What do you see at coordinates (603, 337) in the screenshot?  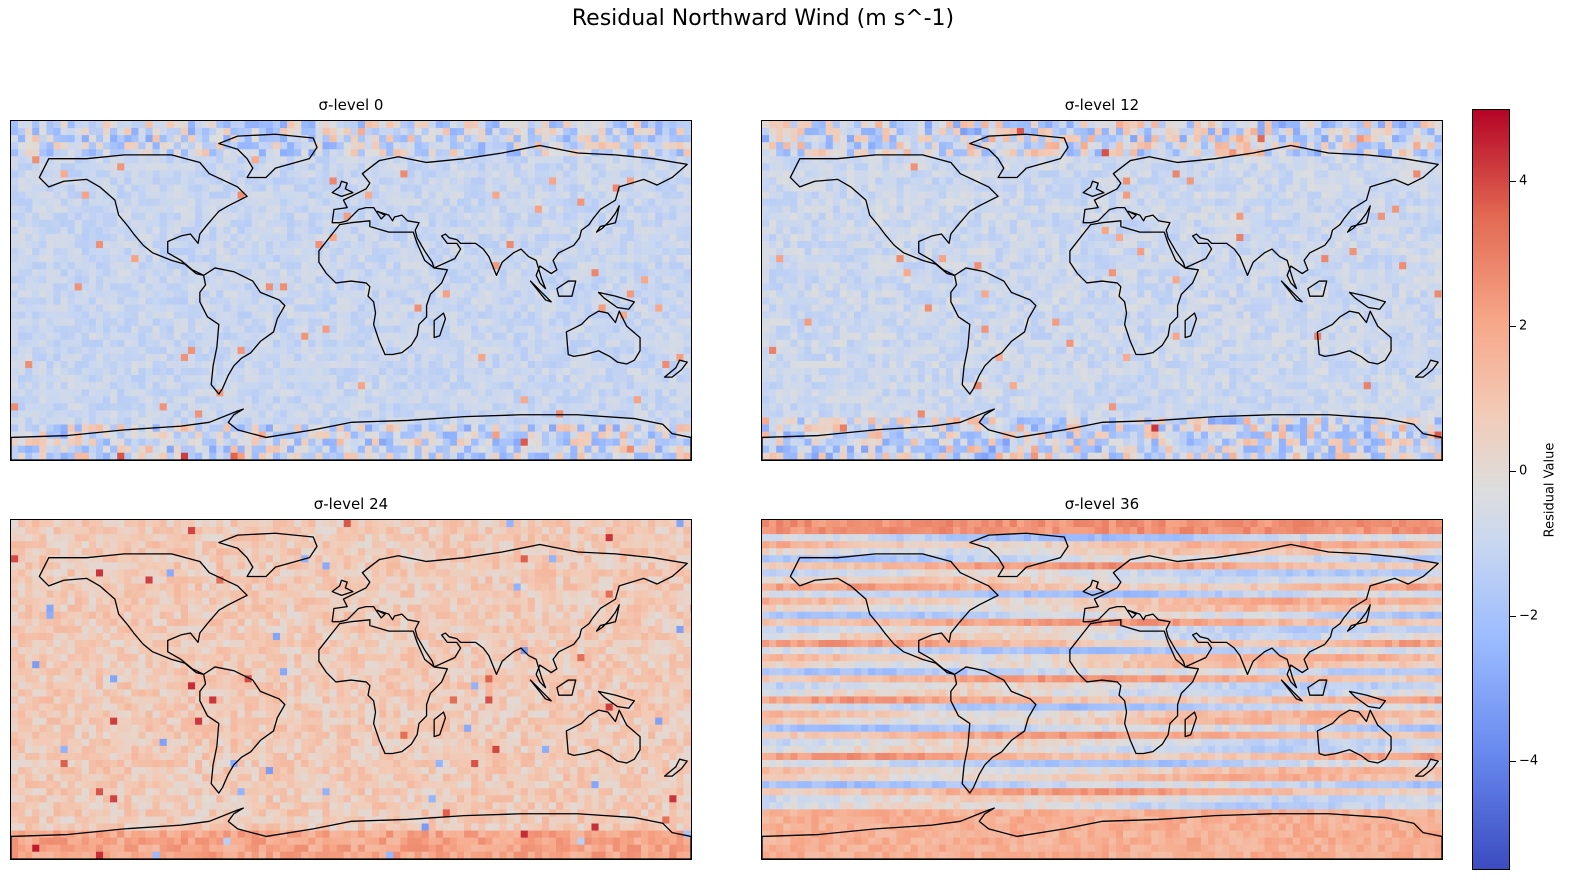 I see `coastline-path` at bounding box center [603, 337].